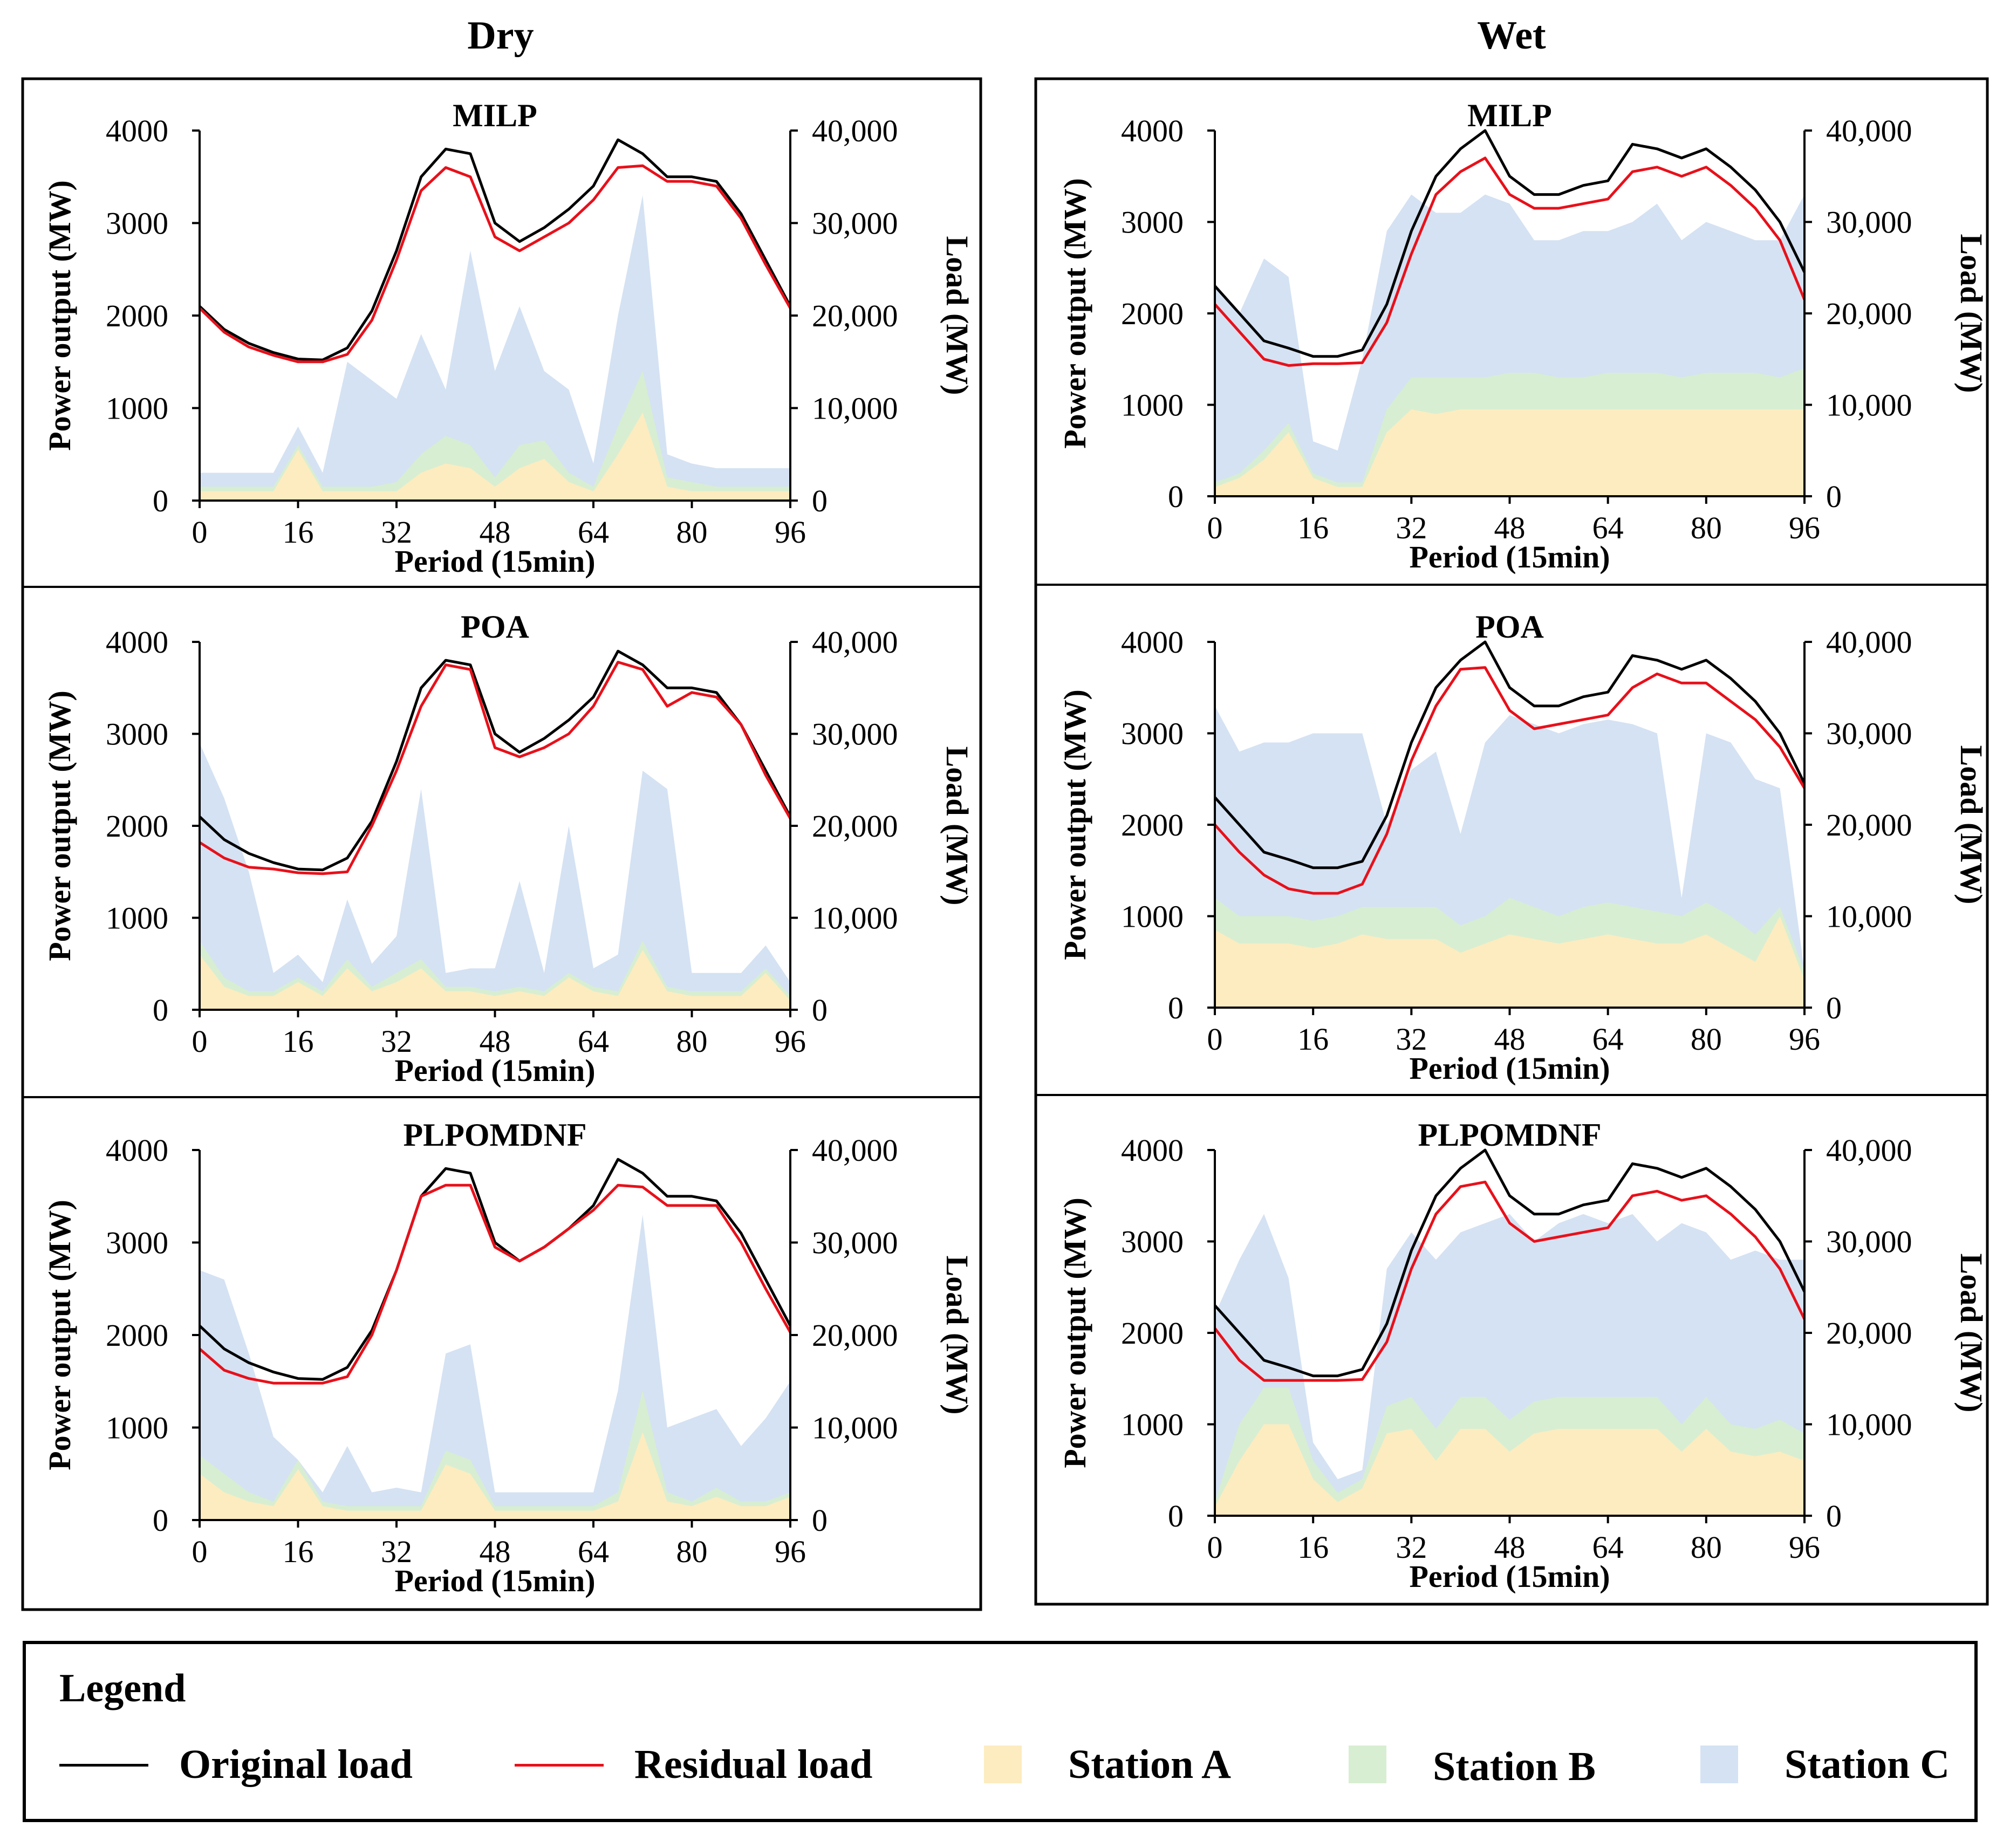 This screenshot has height=1848, width=2010. Describe the element at coordinates (137, 1336) in the screenshot. I see `y-tick-label: 2000` at that location.